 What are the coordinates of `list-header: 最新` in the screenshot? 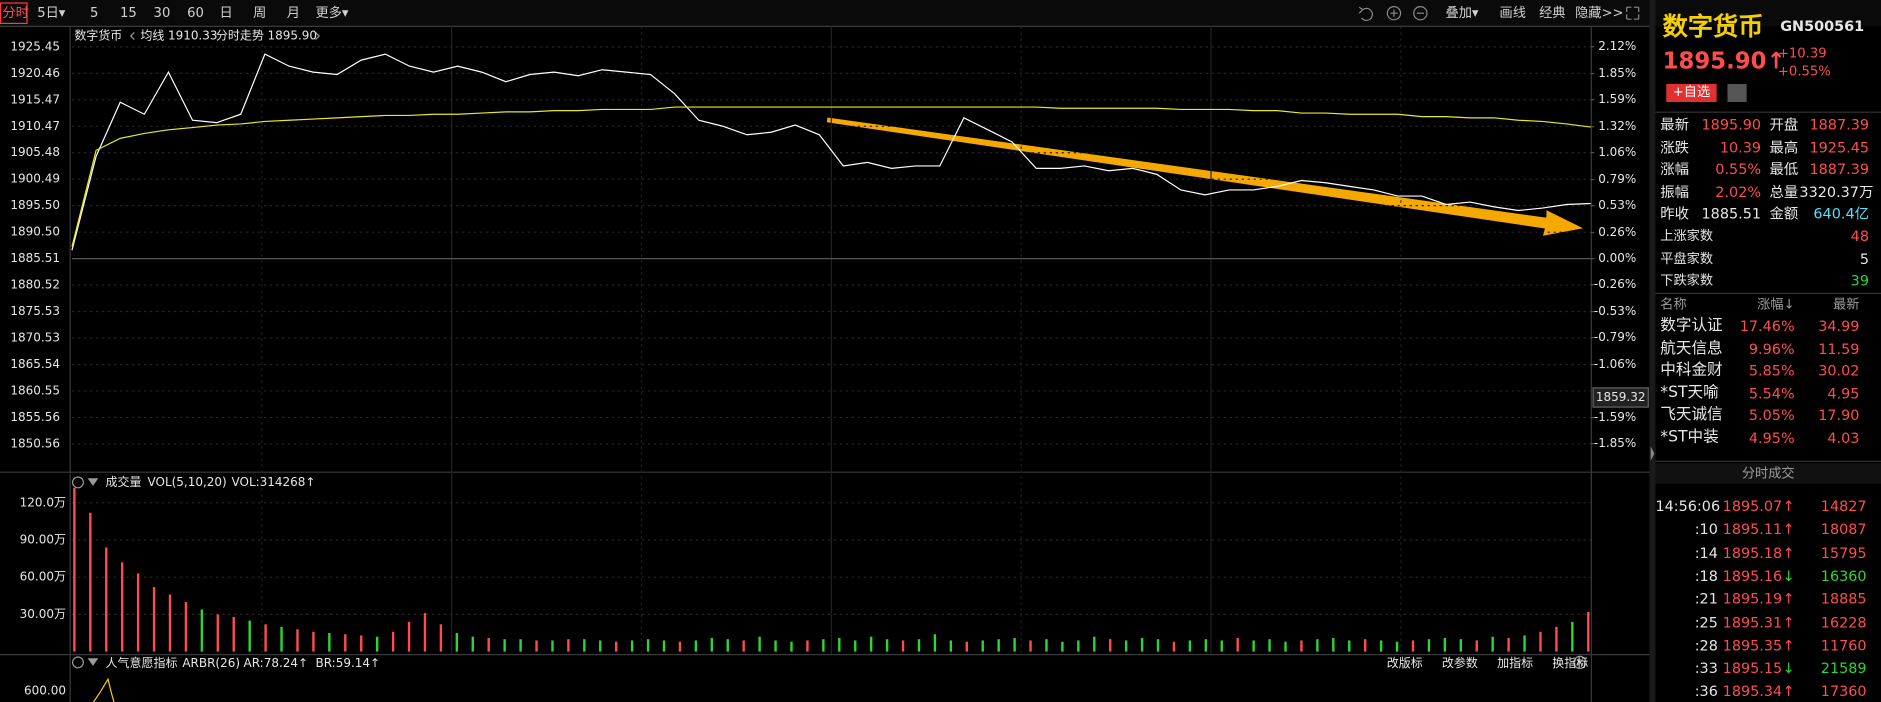 It's located at (1846, 304).